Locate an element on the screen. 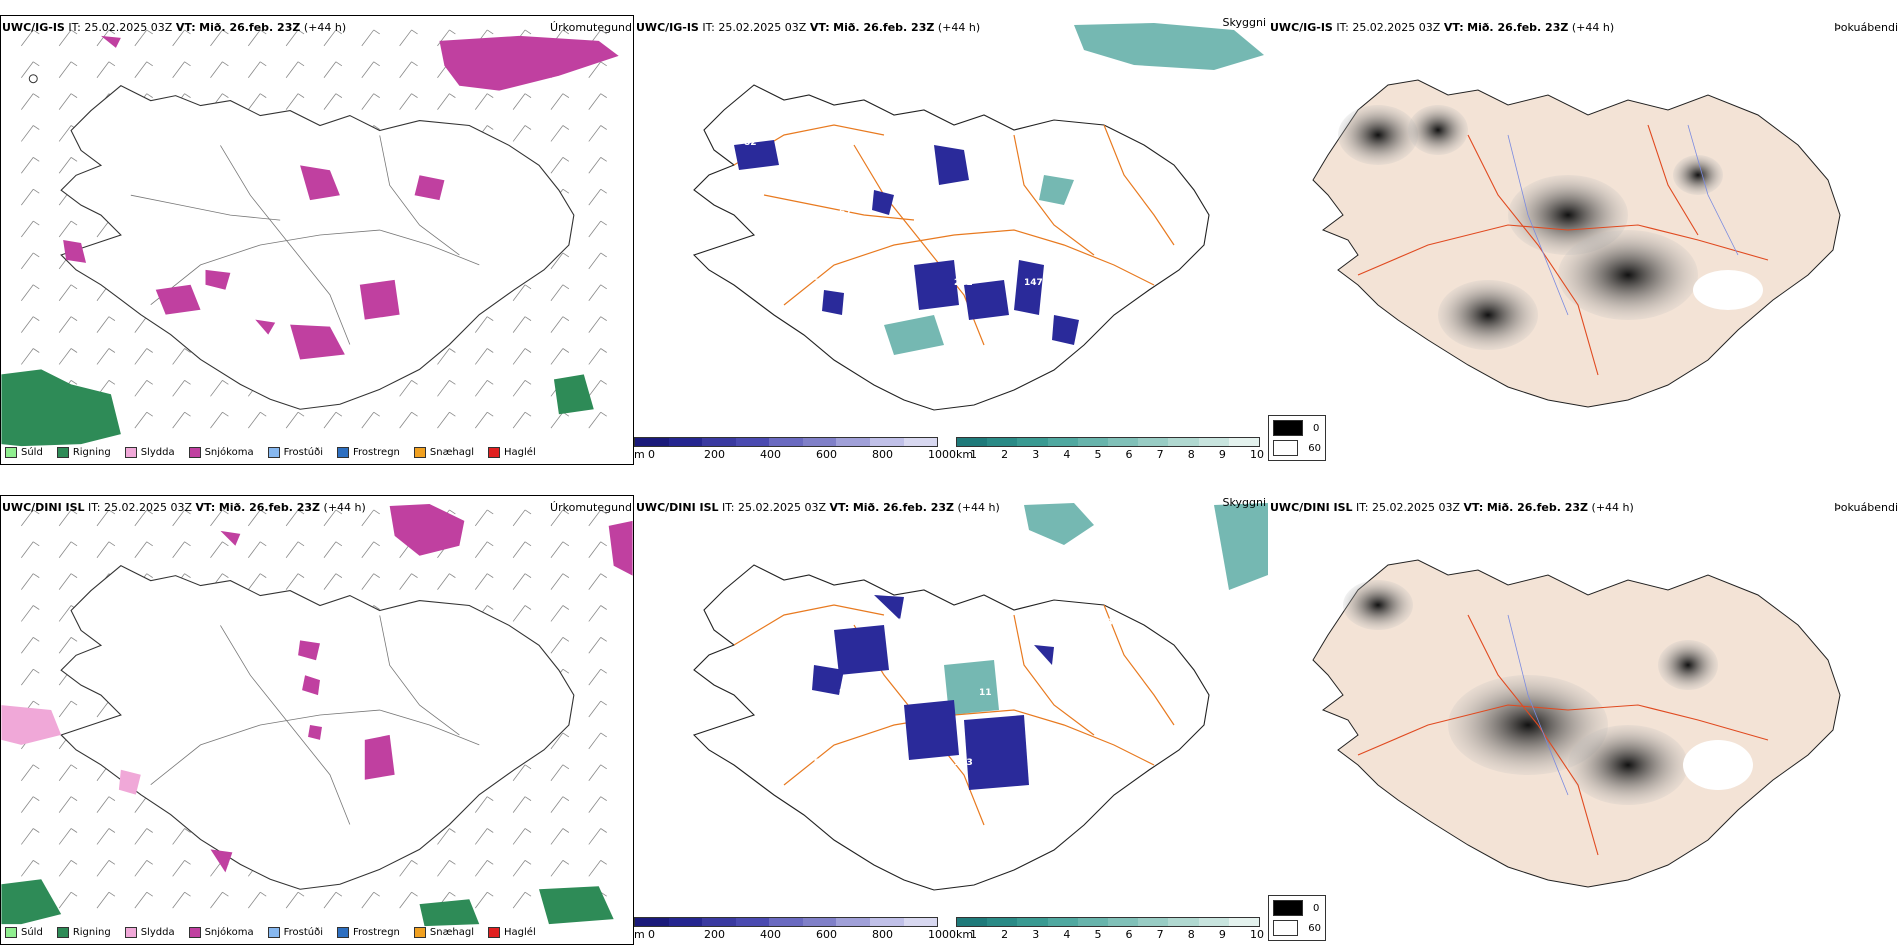 The width and height of the screenshot is (1900, 950). ceiling-value: 143 is located at coordinates (1103, 623).